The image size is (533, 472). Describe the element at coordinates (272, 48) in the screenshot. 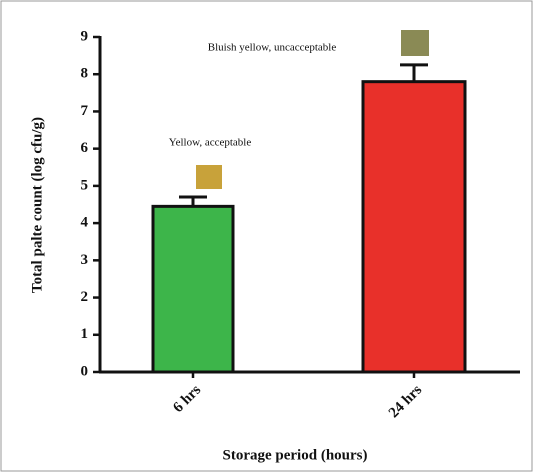

I see `annotation: Bluish yellow, uncacceptable` at that location.